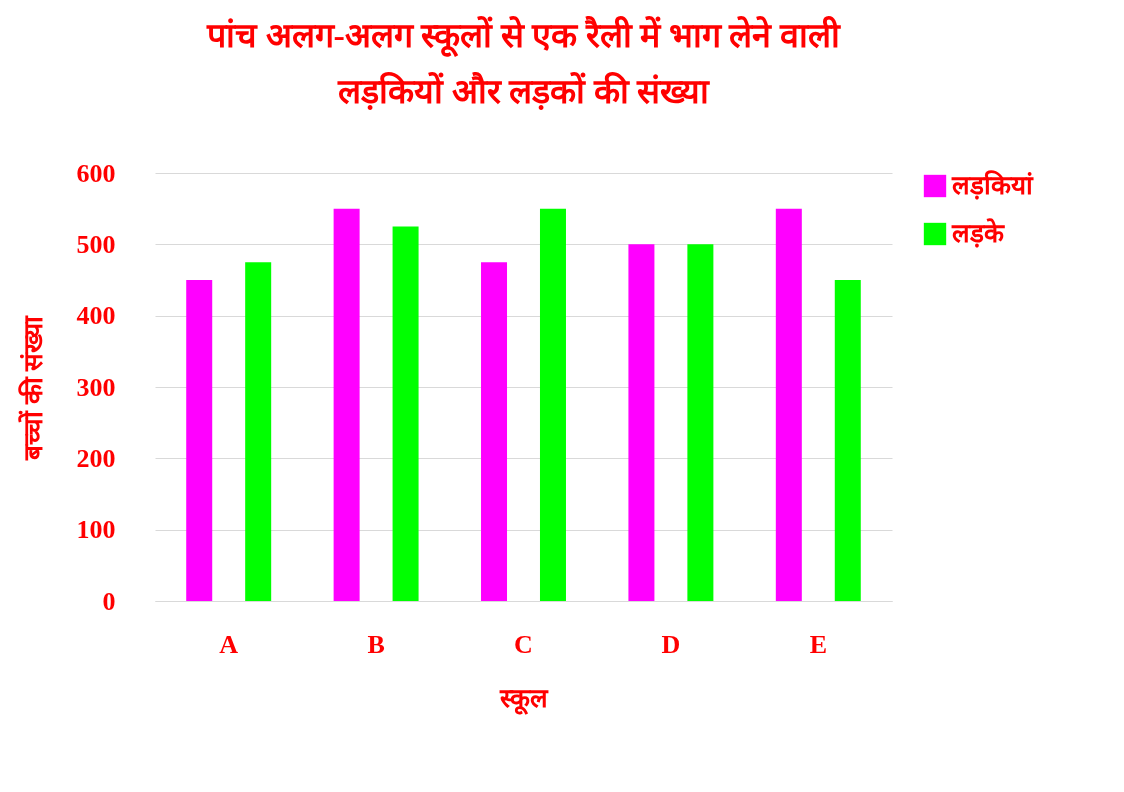 The width and height of the screenshot is (1124, 792). What do you see at coordinates (671, 644) in the screenshot?
I see `x-tick-label: D` at bounding box center [671, 644].